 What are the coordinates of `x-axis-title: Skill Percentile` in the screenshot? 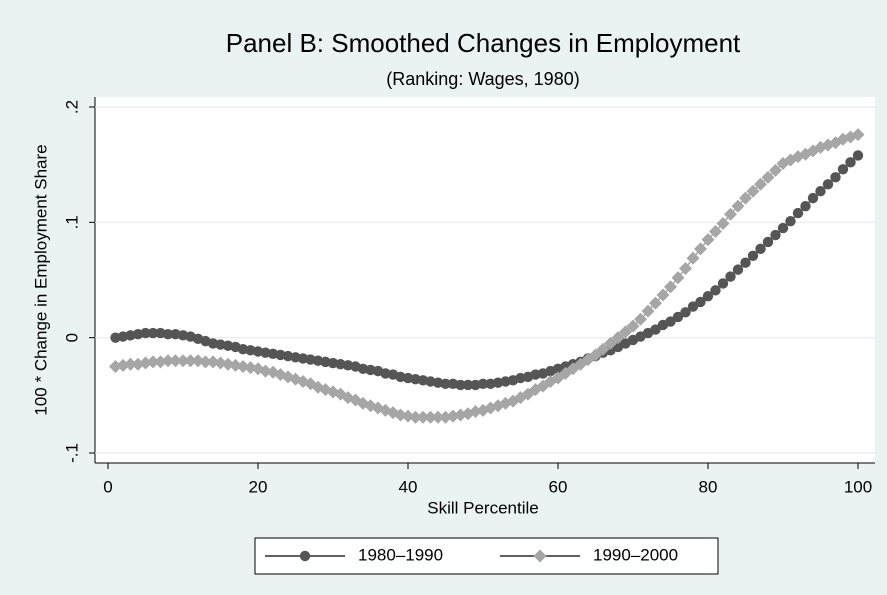 It's located at (483, 507).